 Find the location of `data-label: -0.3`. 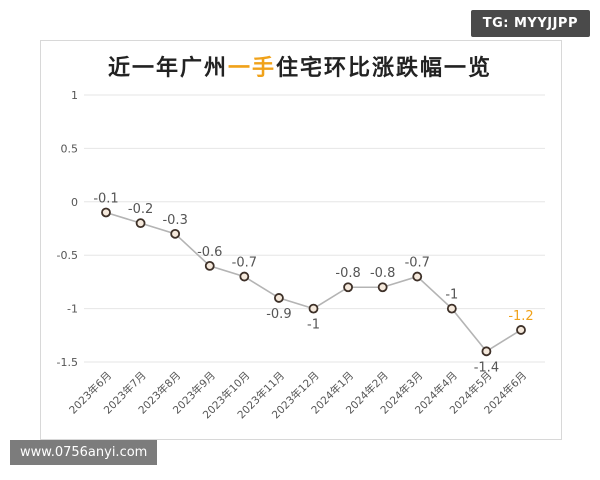

data-label: -0.3 is located at coordinates (174, 220).